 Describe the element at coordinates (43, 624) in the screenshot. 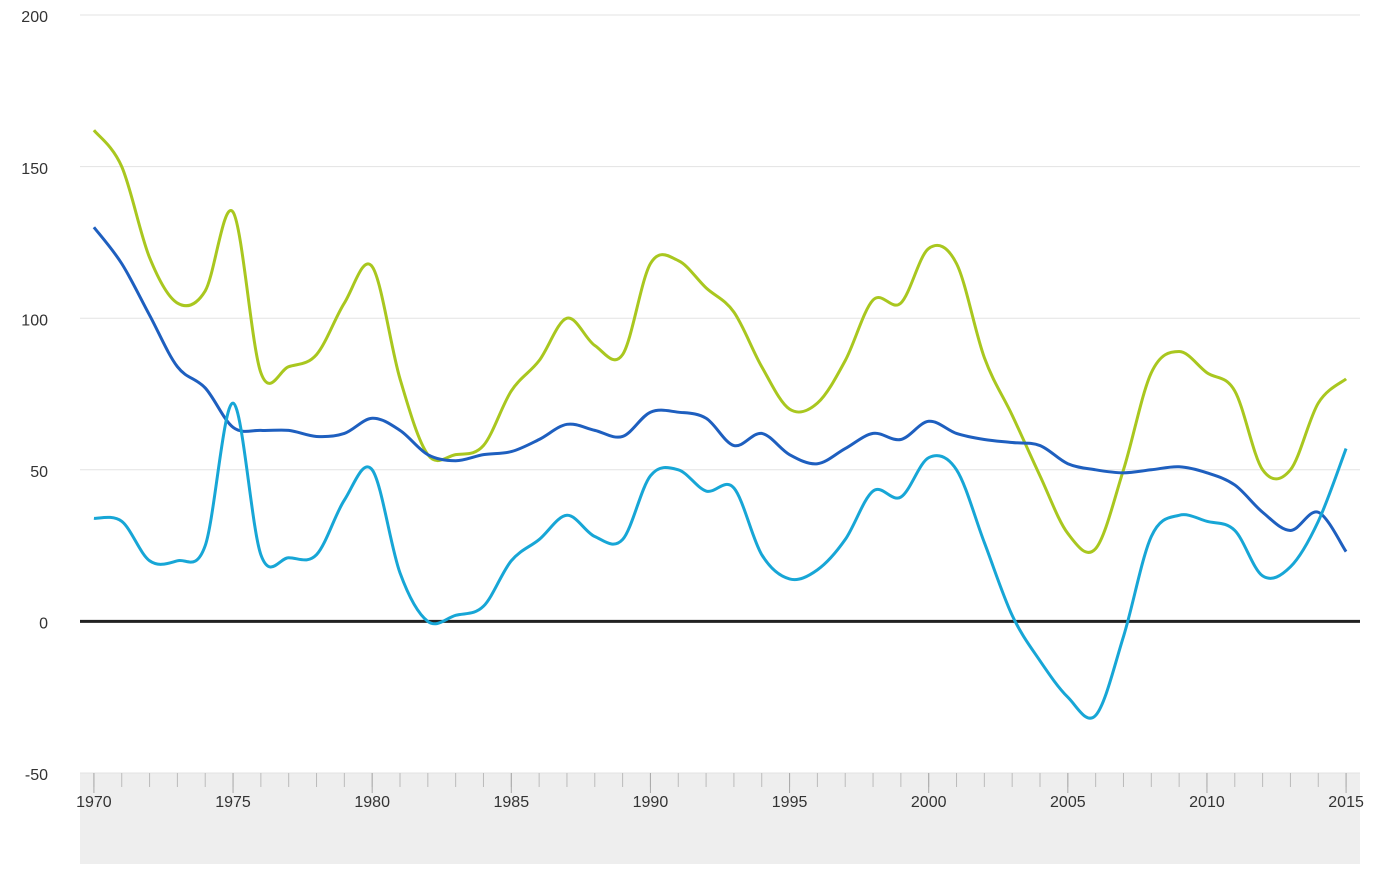

I see `y-tick-label: 0` at that location.